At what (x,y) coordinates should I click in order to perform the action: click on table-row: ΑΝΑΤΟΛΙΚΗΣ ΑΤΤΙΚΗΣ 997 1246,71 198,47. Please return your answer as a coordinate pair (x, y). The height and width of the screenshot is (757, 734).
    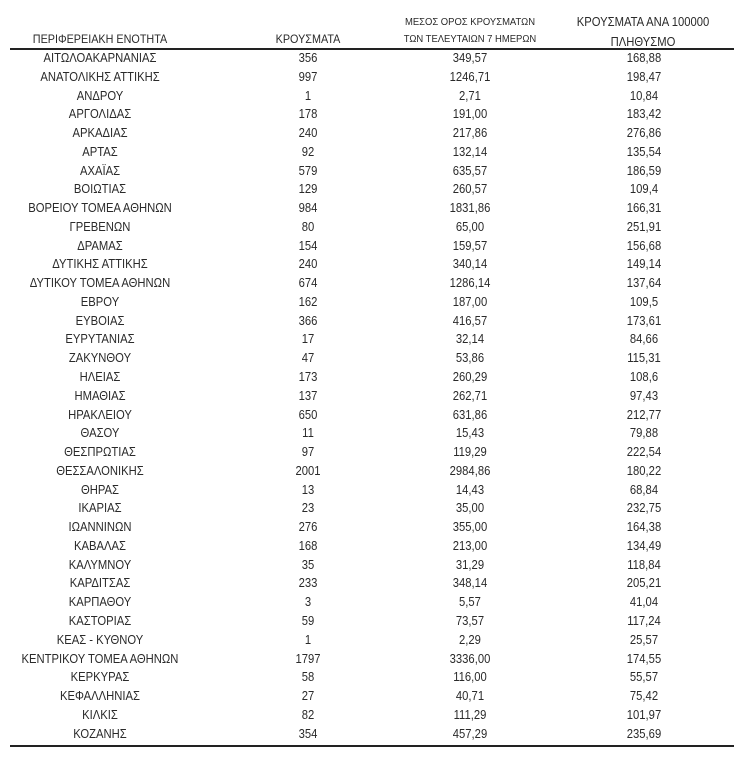
    Looking at the image, I should click on (367, 78).